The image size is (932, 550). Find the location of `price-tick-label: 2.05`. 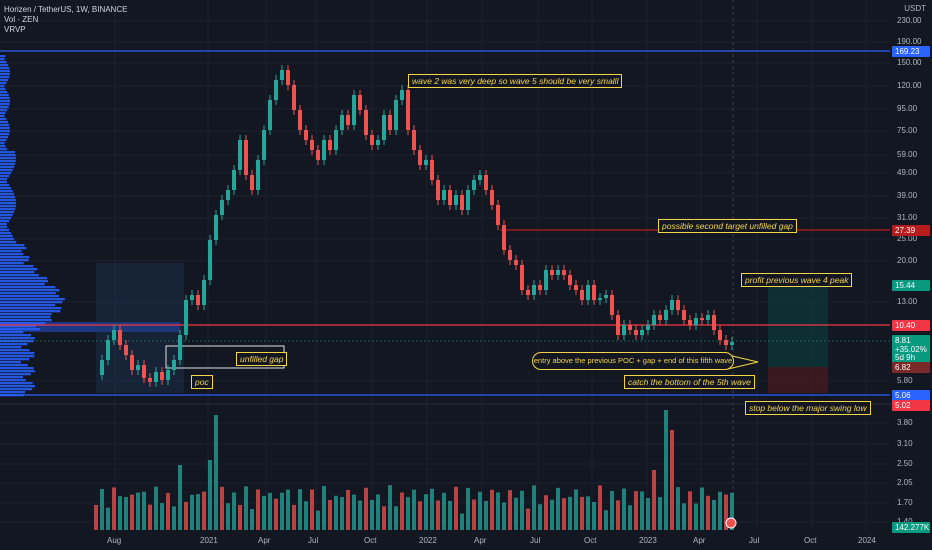

price-tick-label: 2.05 is located at coordinates (905, 482).